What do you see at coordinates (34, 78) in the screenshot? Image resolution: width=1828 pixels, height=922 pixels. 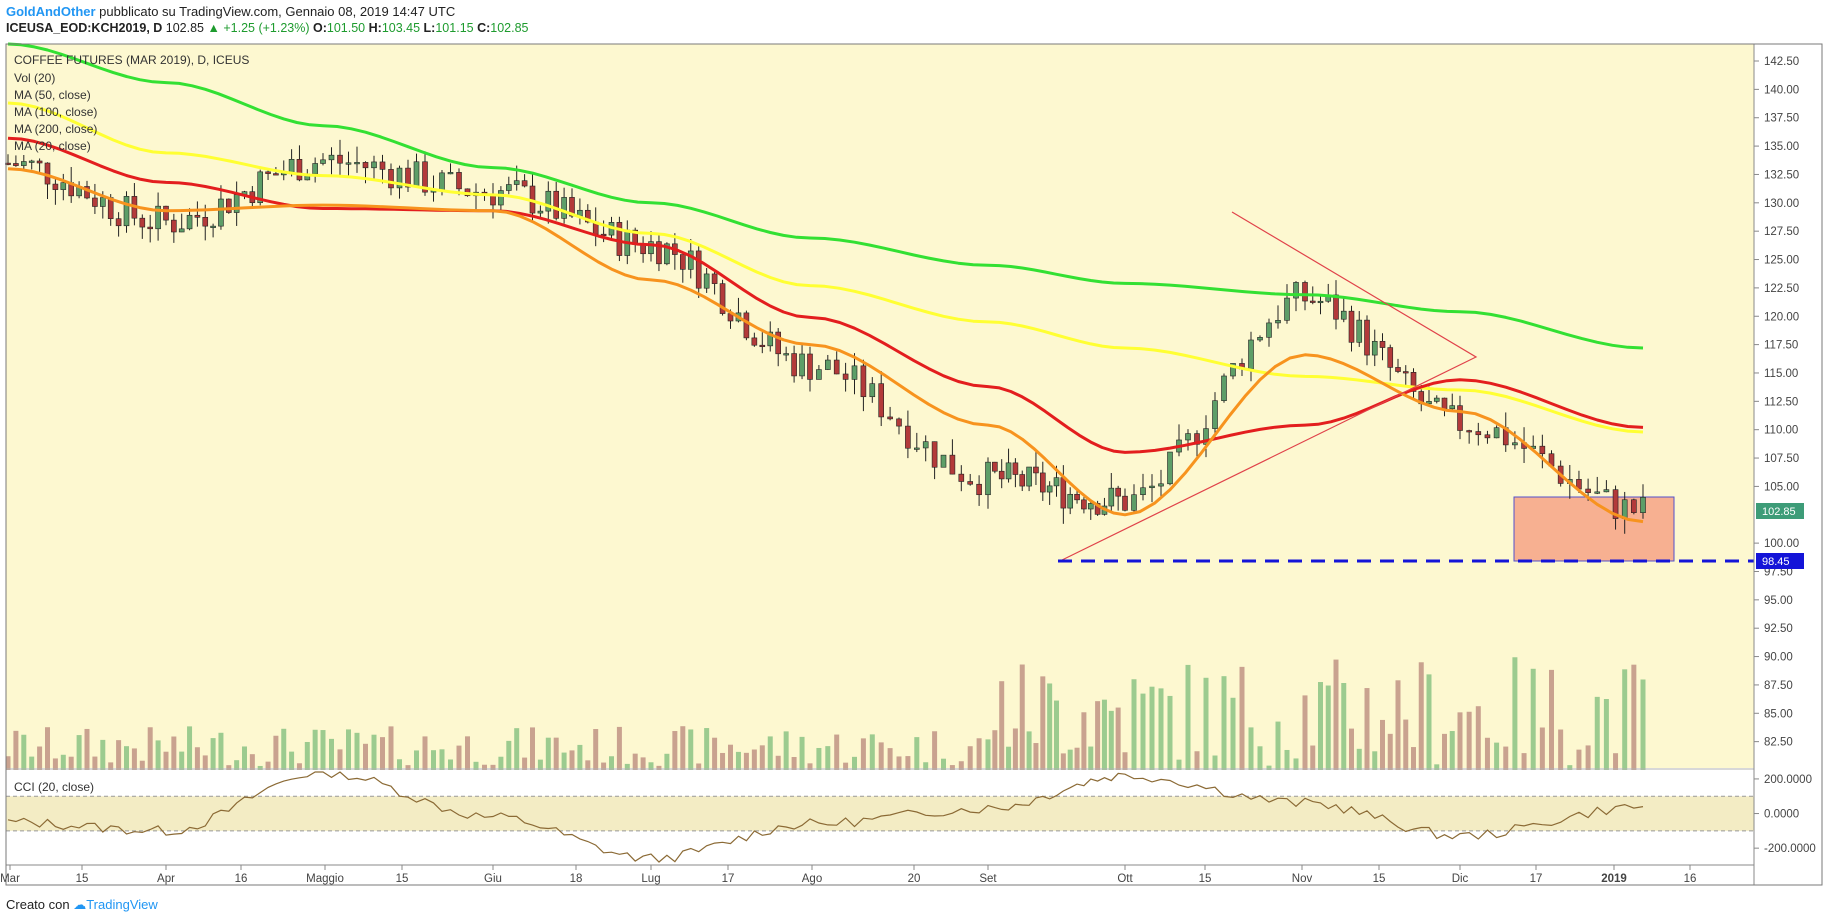 I see `legend-volume: Vol (20)` at bounding box center [34, 78].